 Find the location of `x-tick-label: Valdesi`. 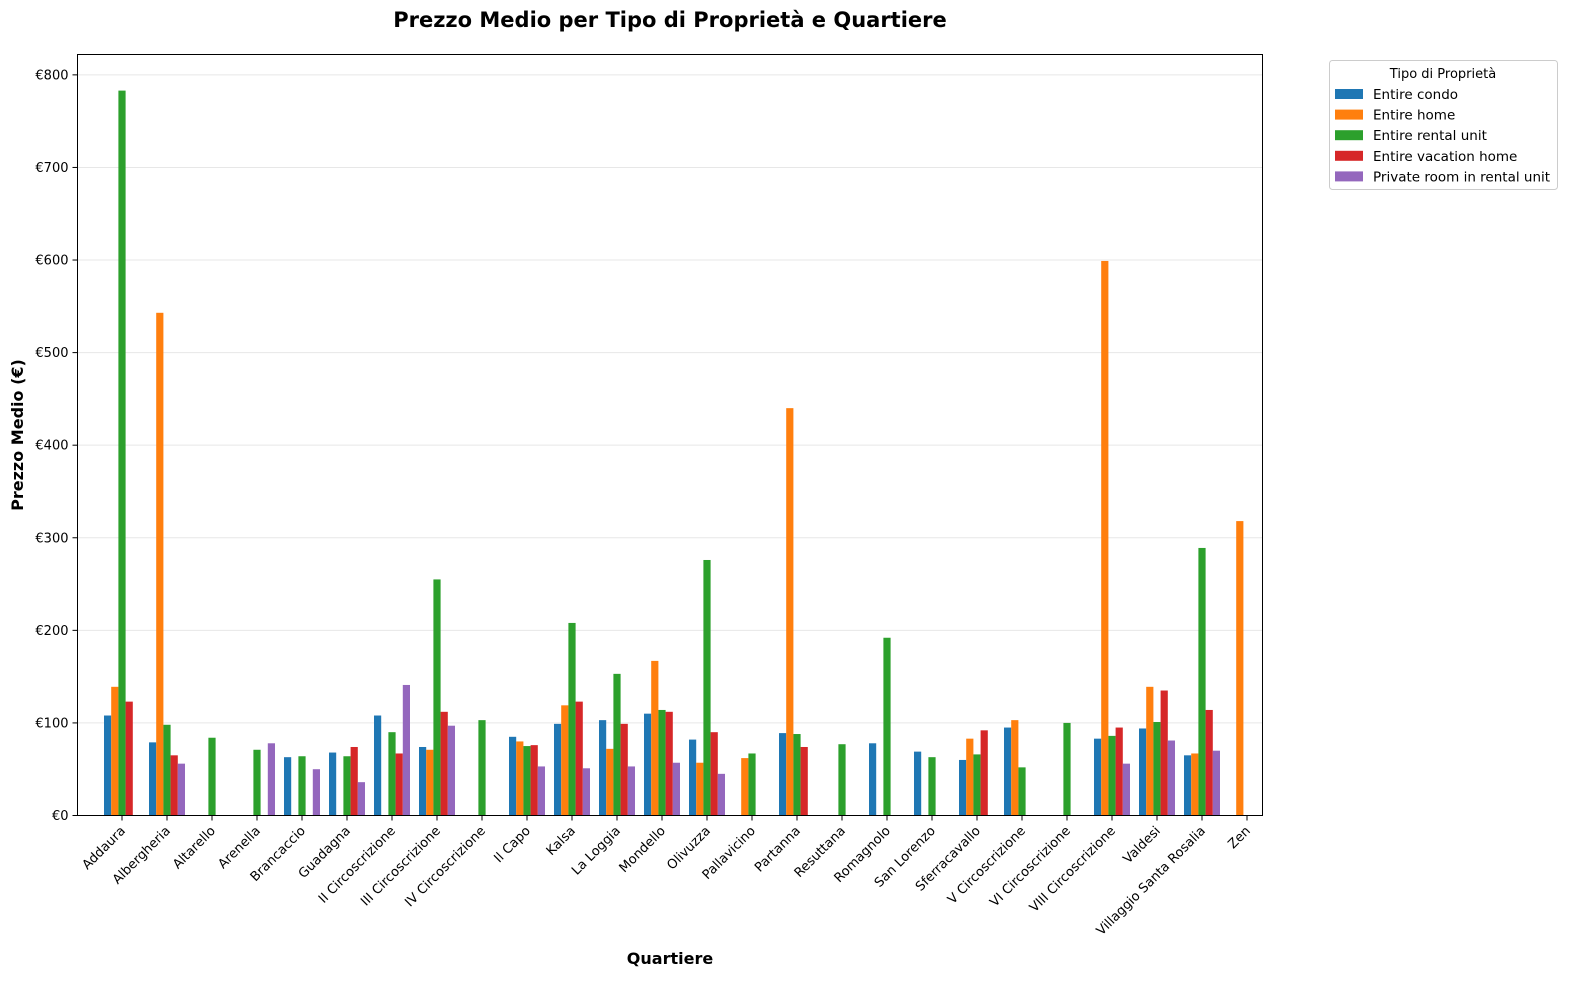

x-tick-label: Valdesi is located at coordinates (1142, 845).